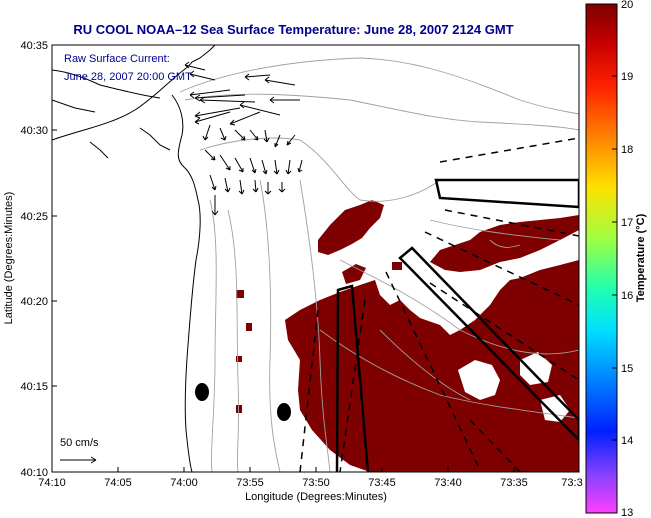 Image resolution: width=651 pixels, height=518 pixels. I want to click on x-tick-label: 74:00, so click(184, 483).